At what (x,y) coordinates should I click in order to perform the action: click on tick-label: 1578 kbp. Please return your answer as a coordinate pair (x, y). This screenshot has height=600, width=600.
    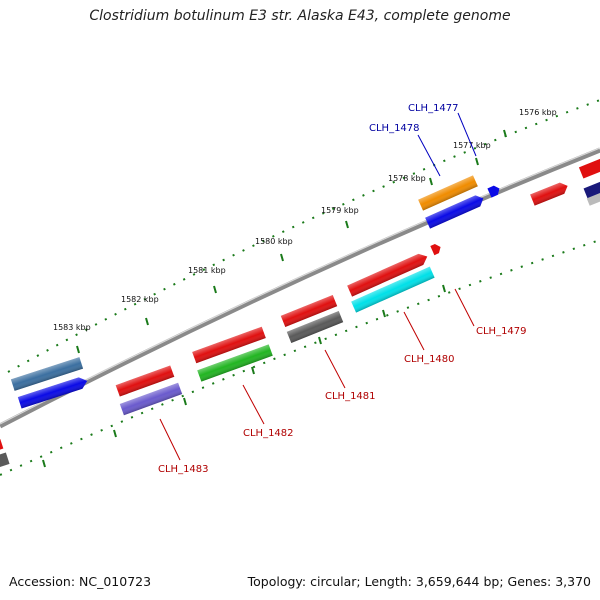
    Looking at the image, I should click on (407, 178).